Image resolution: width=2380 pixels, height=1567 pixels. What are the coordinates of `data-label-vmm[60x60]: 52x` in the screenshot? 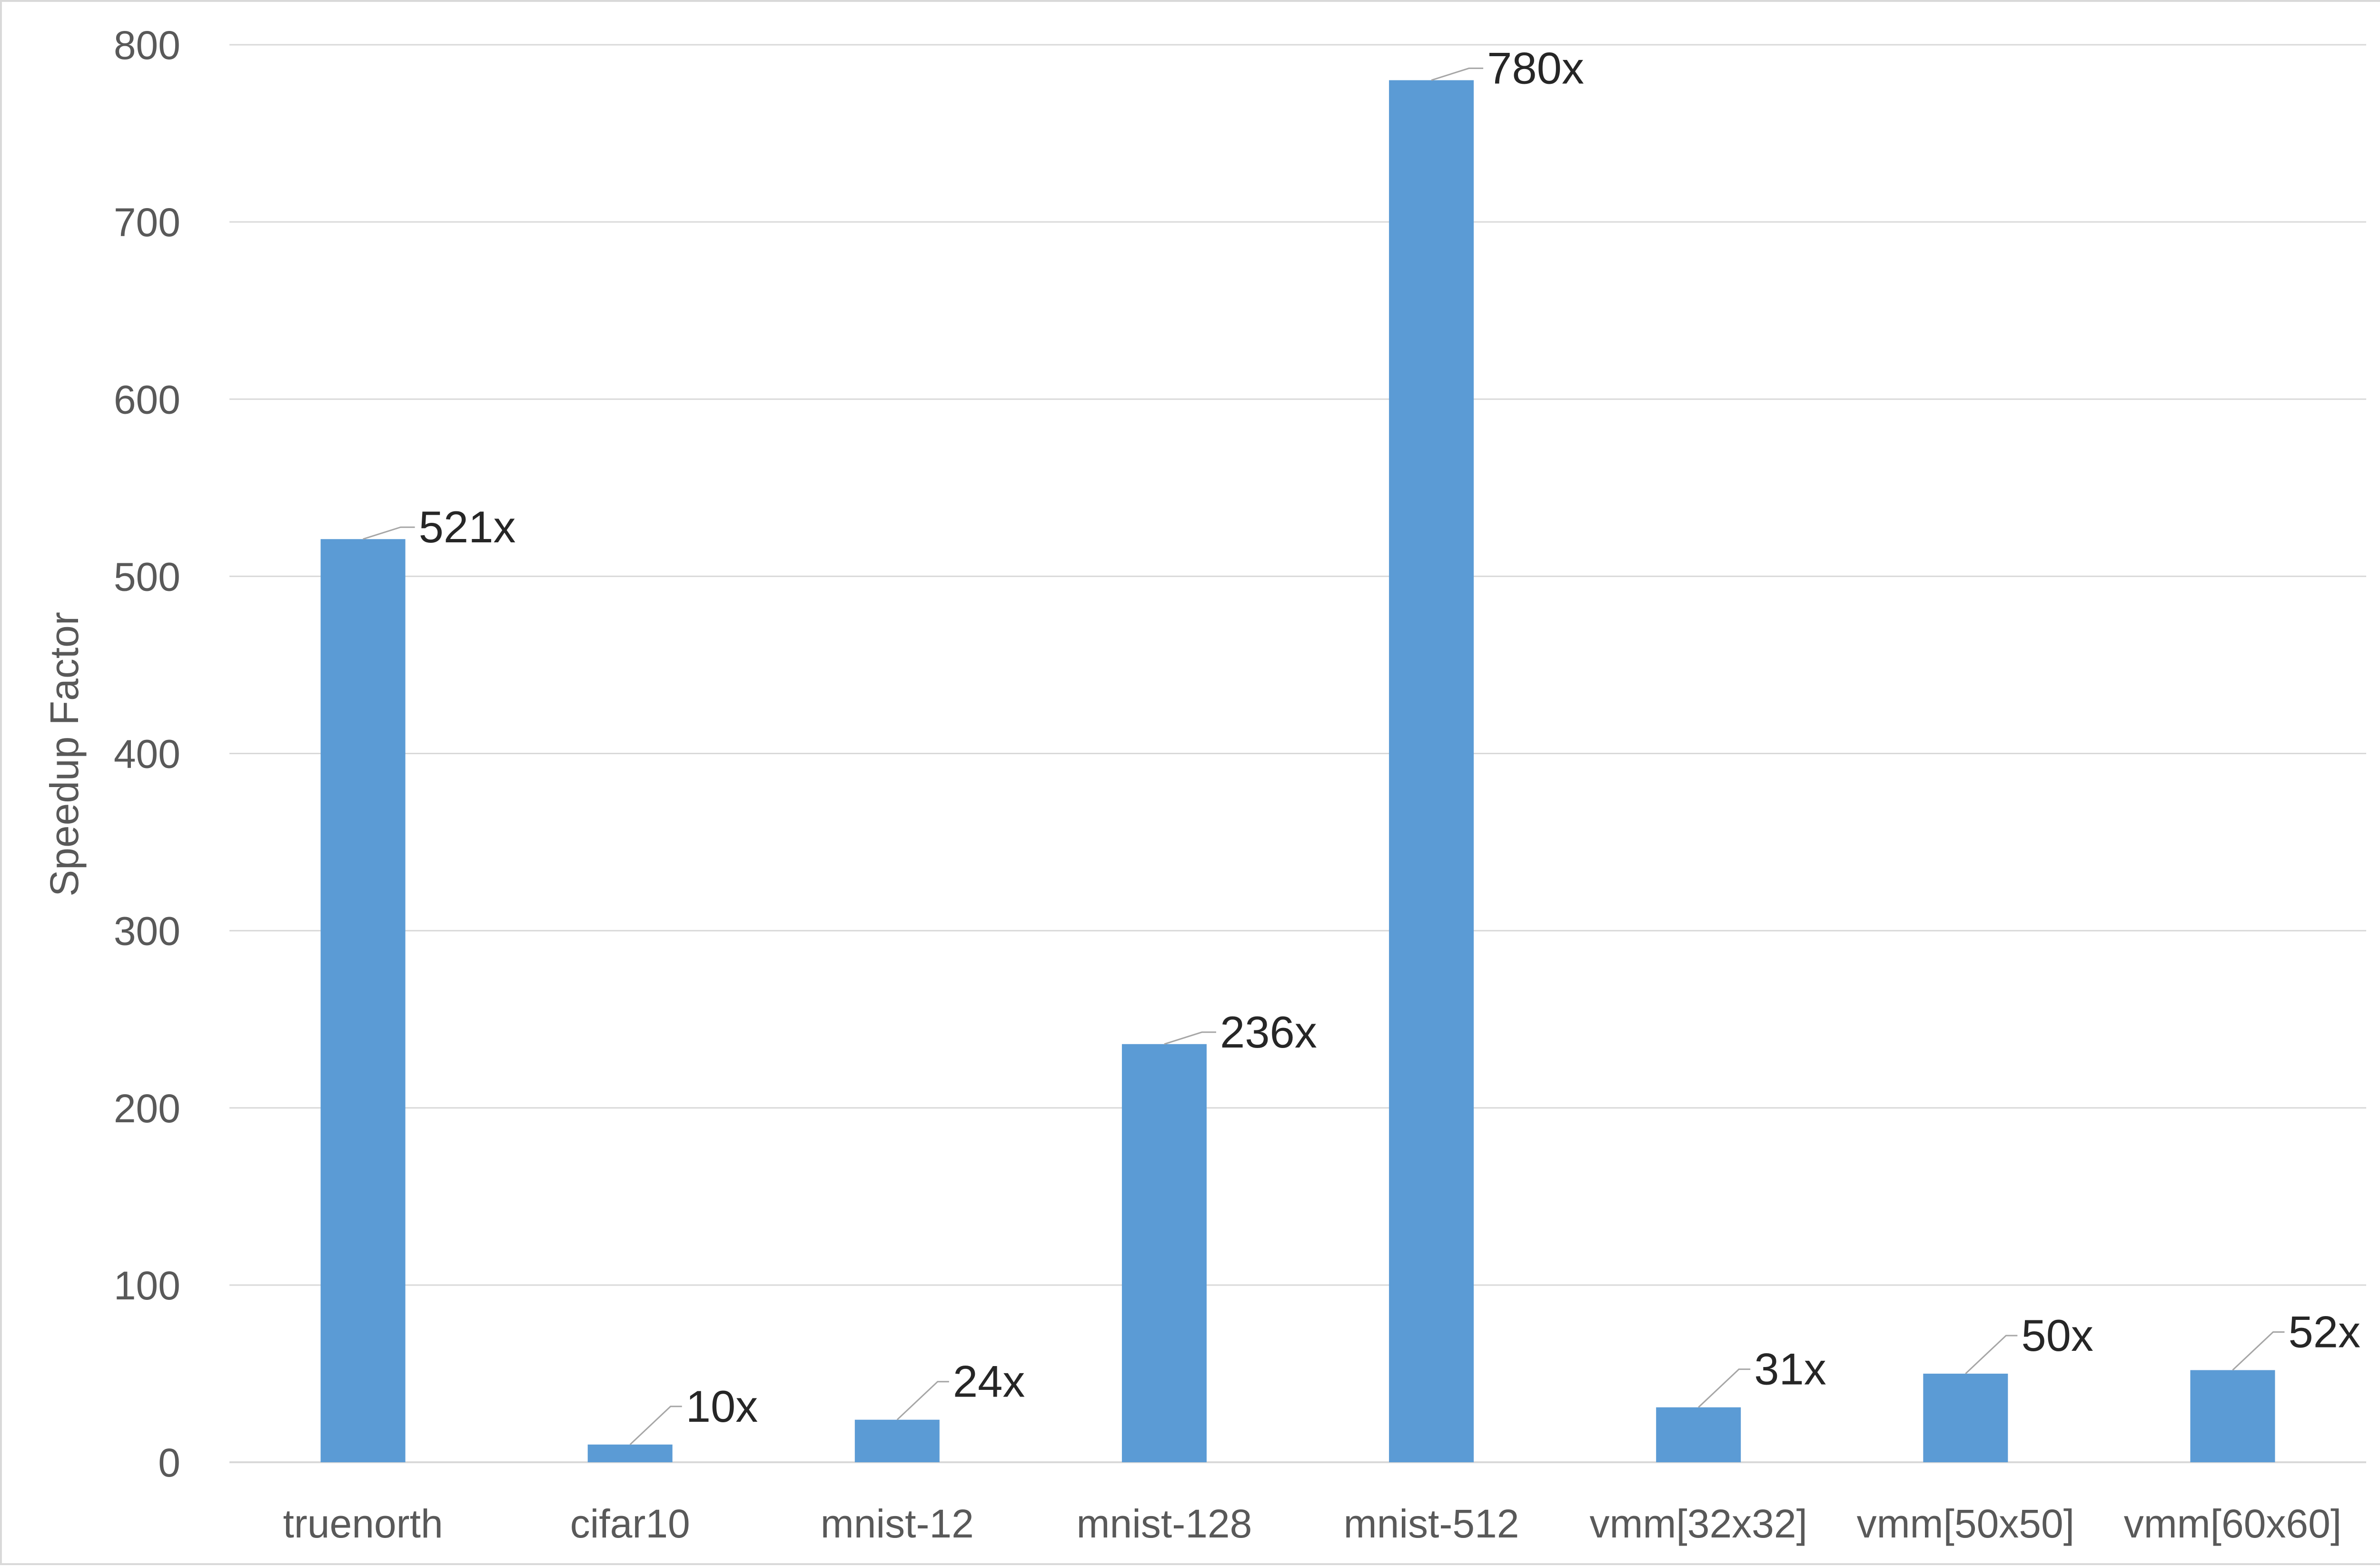 It's located at (2324, 1332).